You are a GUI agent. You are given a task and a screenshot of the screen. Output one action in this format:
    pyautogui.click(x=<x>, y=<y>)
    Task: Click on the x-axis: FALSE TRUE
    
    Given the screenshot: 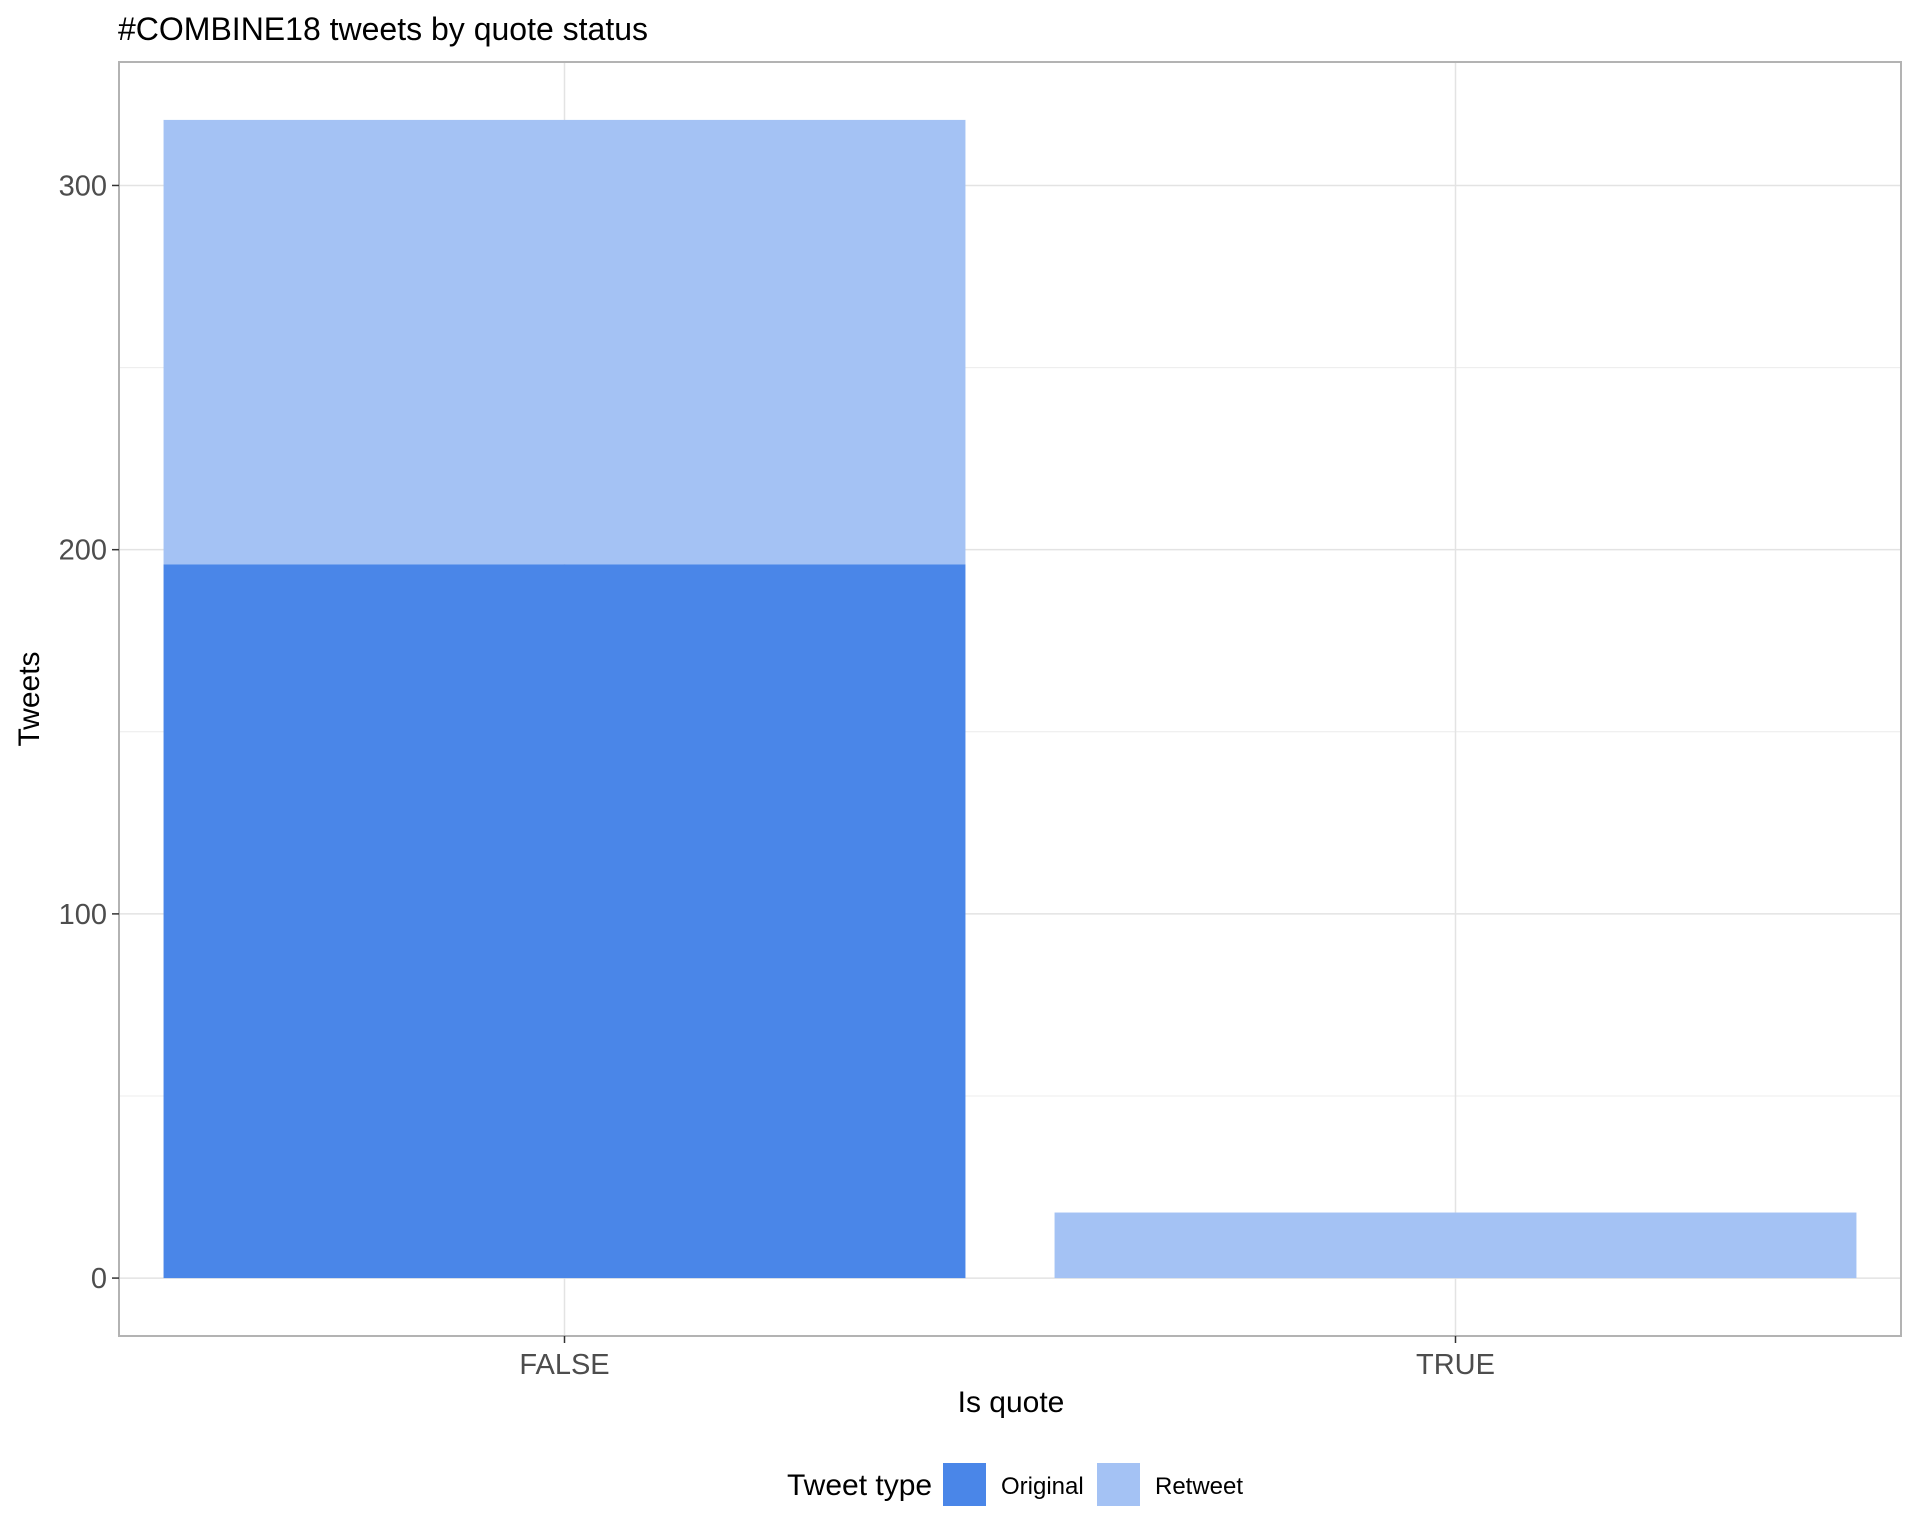 What is the action you would take?
    pyautogui.click(x=1007, y=1358)
    